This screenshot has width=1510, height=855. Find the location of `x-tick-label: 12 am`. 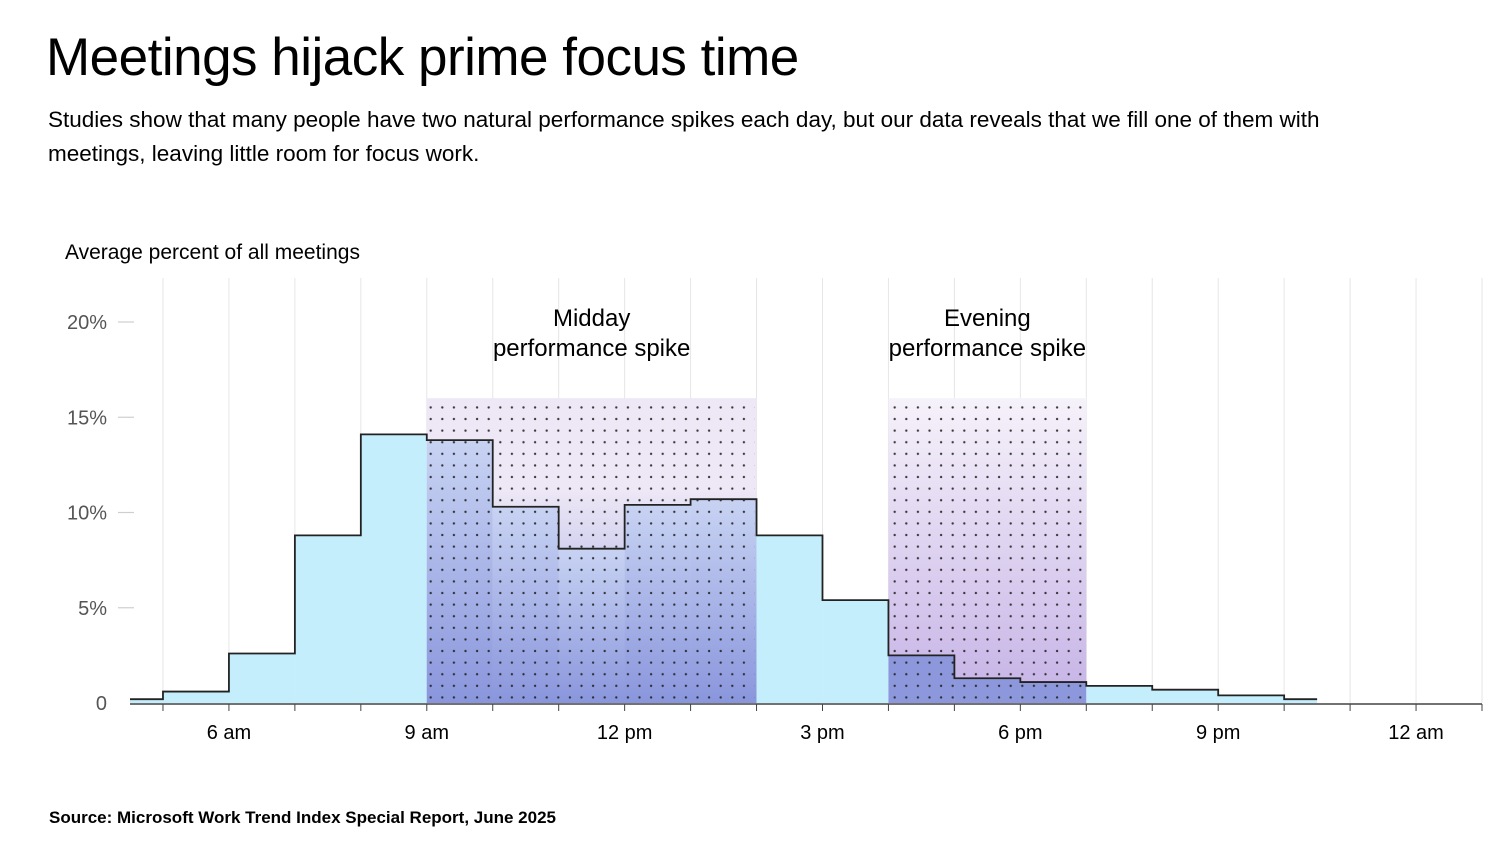

x-tick-label: 12 am is located at coordinates (1416, 733).